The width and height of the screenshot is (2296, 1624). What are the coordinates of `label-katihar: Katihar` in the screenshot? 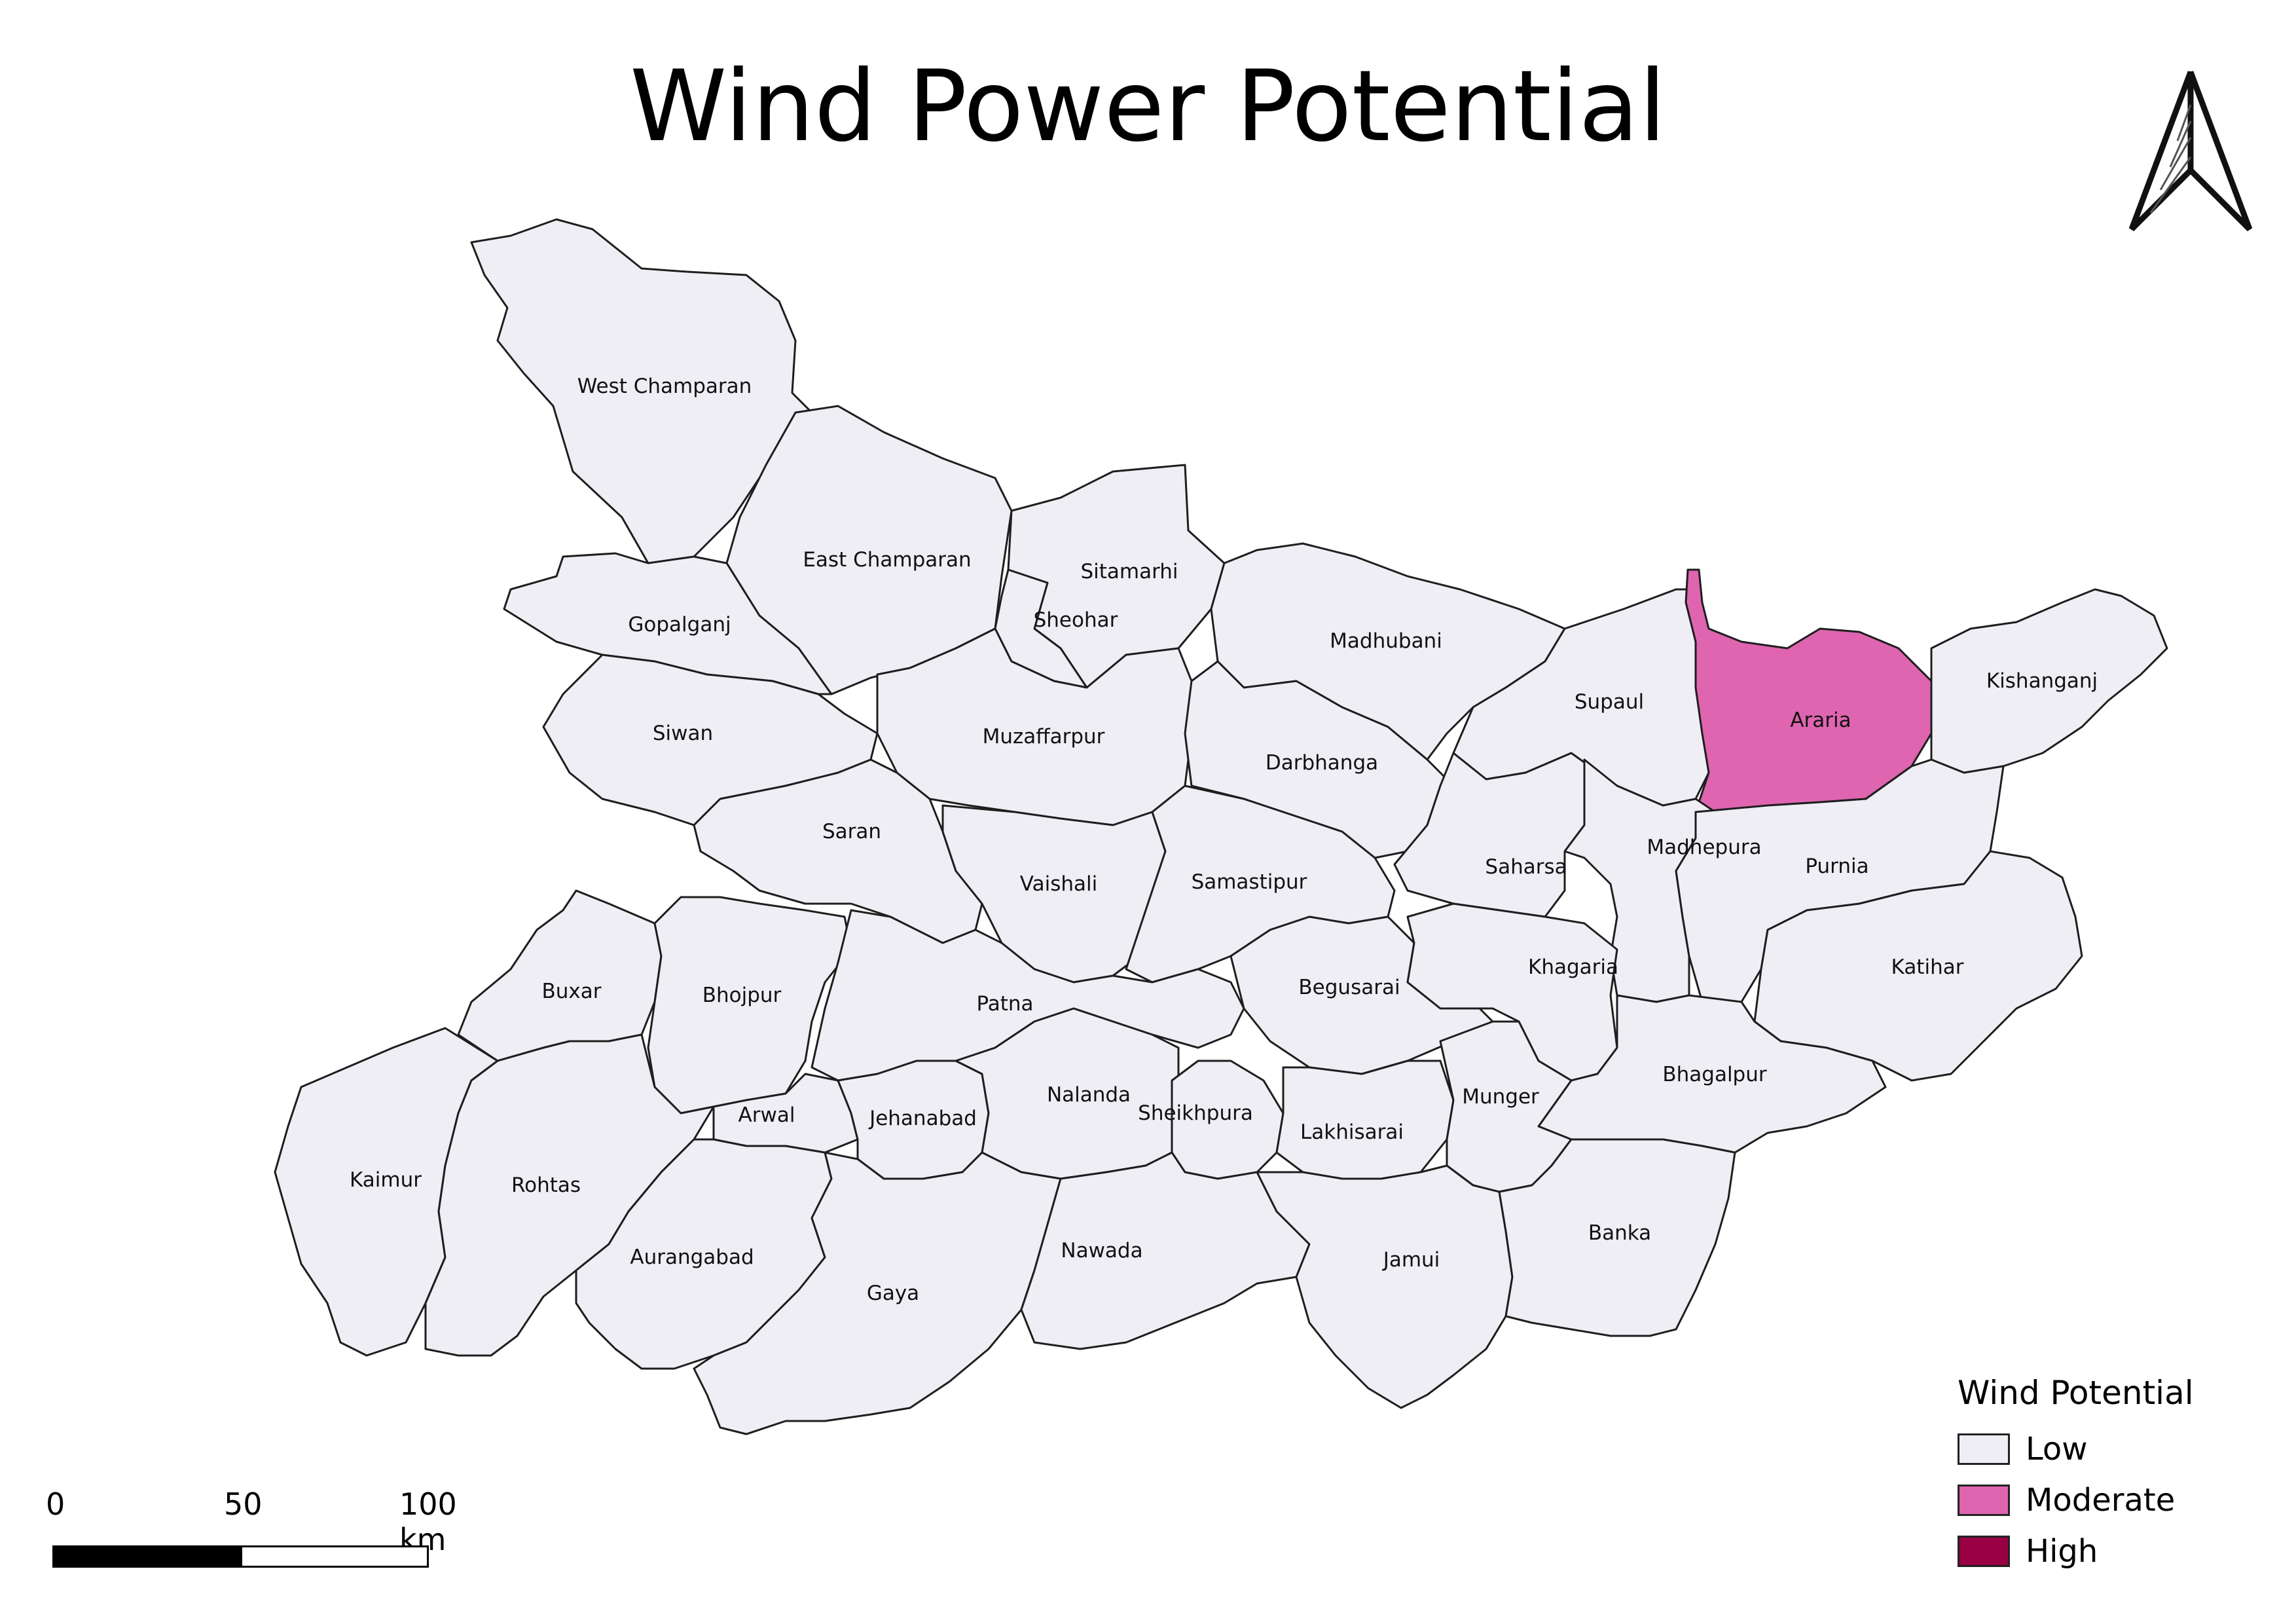 It's located at (1927, 967).